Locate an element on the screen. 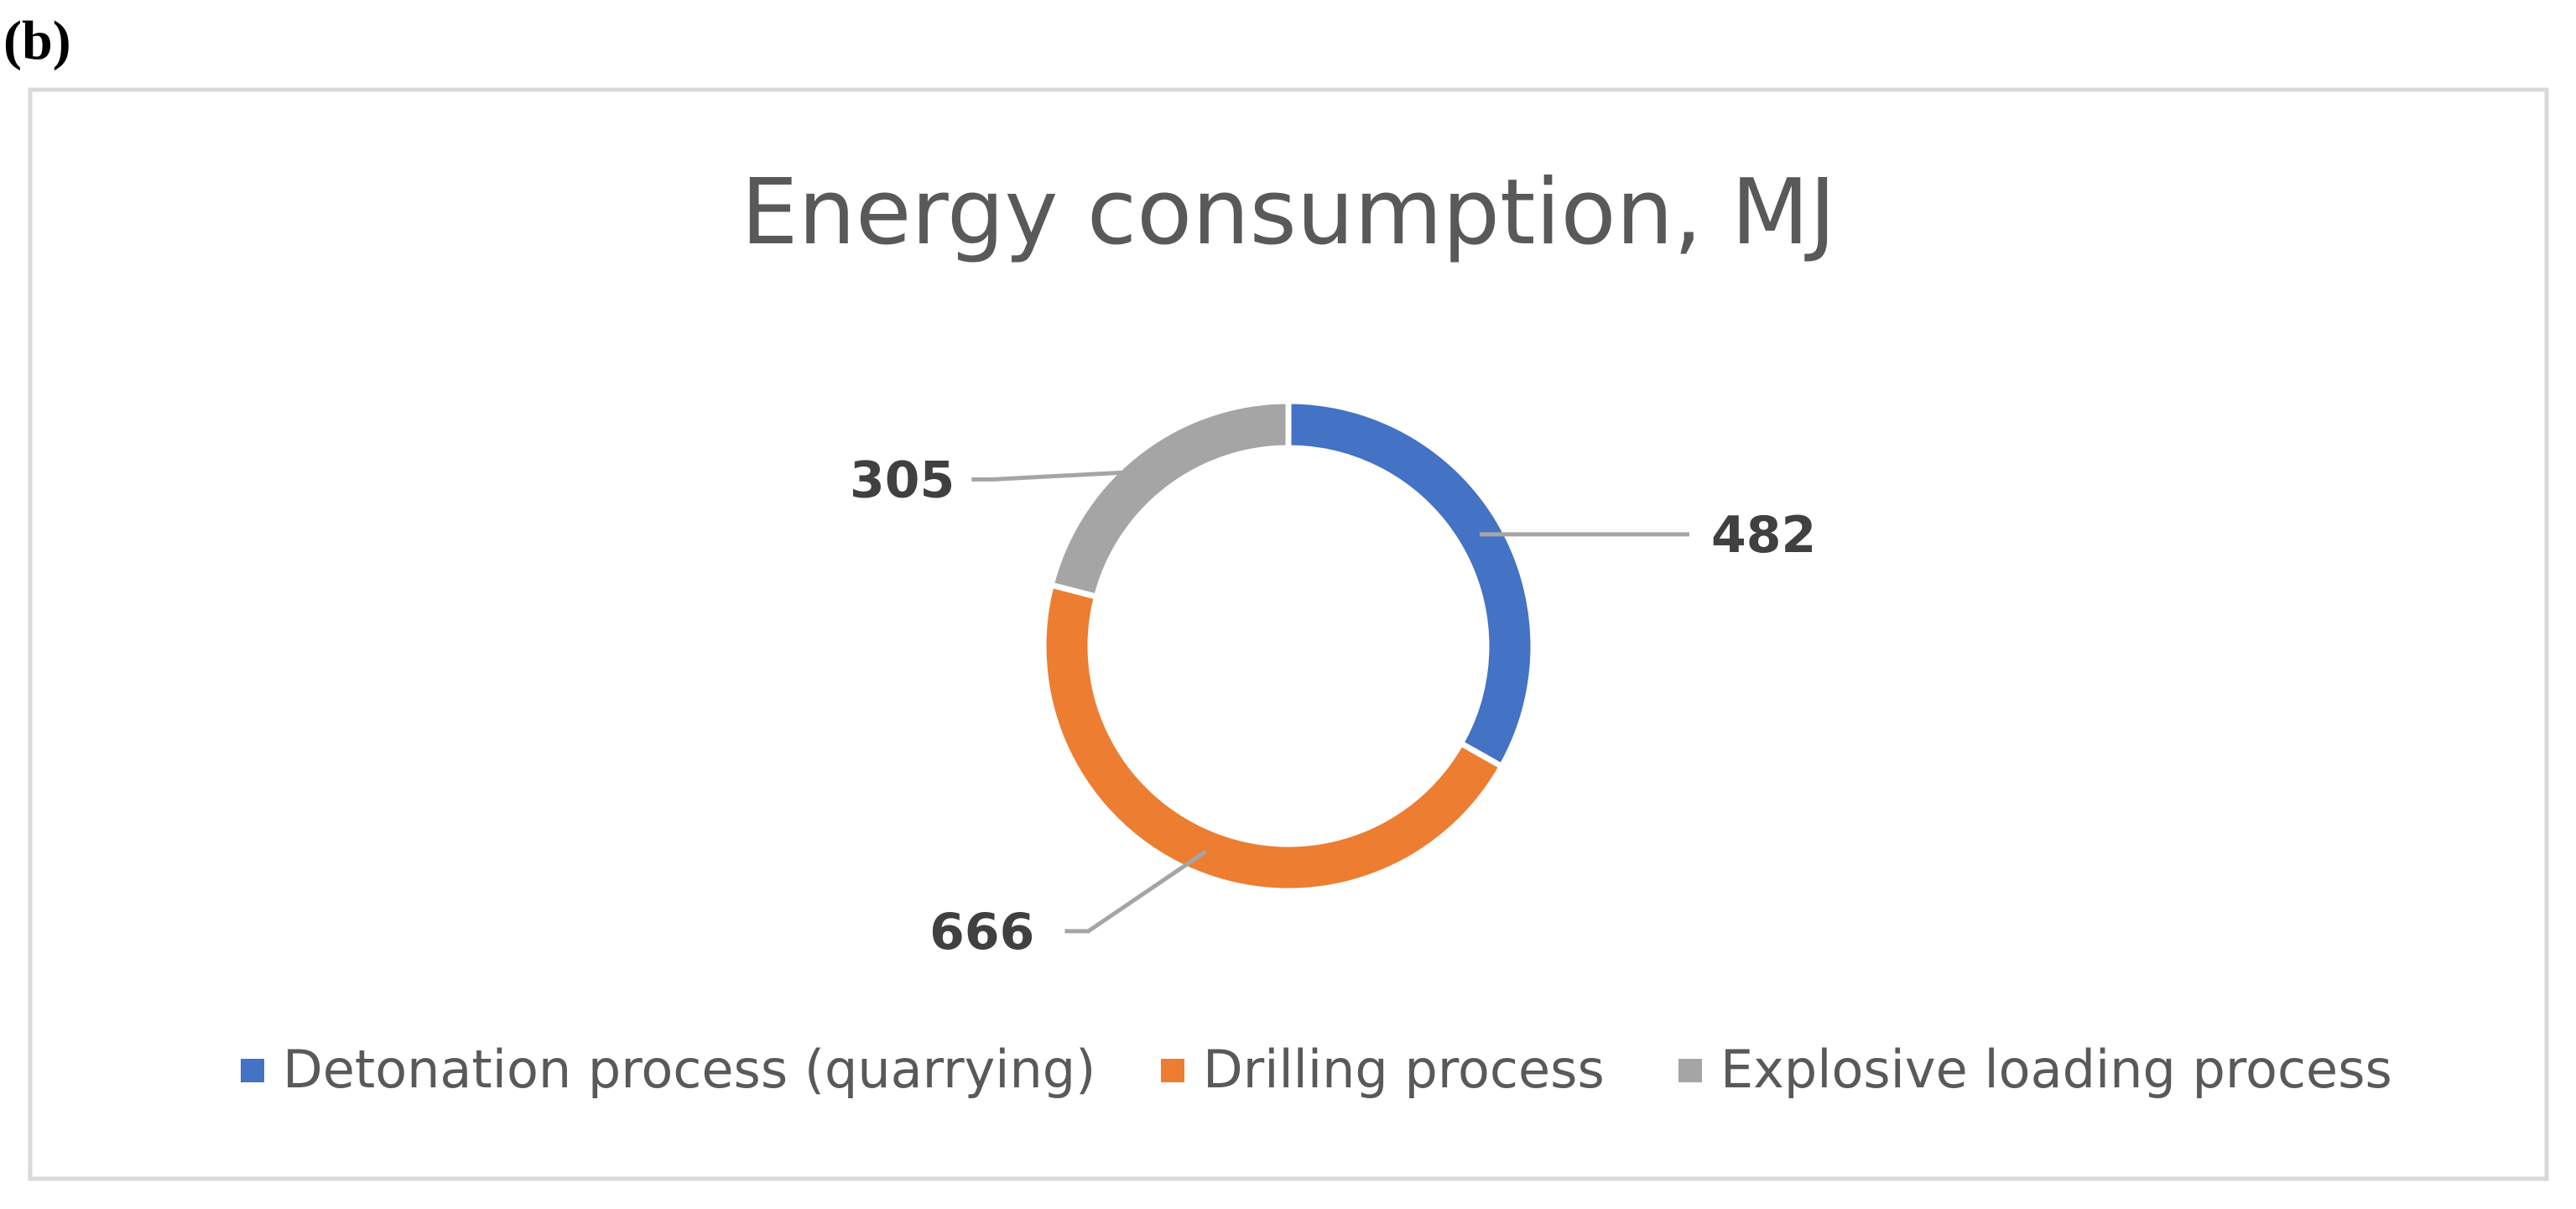  data-label-3: 305 is located at coordinates (902, 480).